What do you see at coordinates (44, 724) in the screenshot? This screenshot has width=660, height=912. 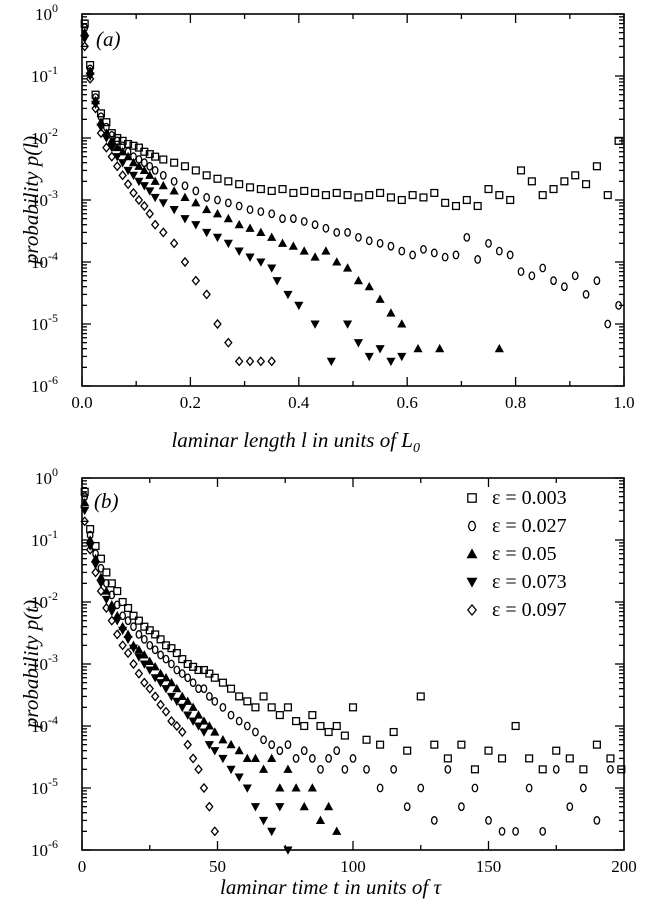 I see `panel-b-y-tick-label: 10⁻⁴` at bounding box center [44, 724].